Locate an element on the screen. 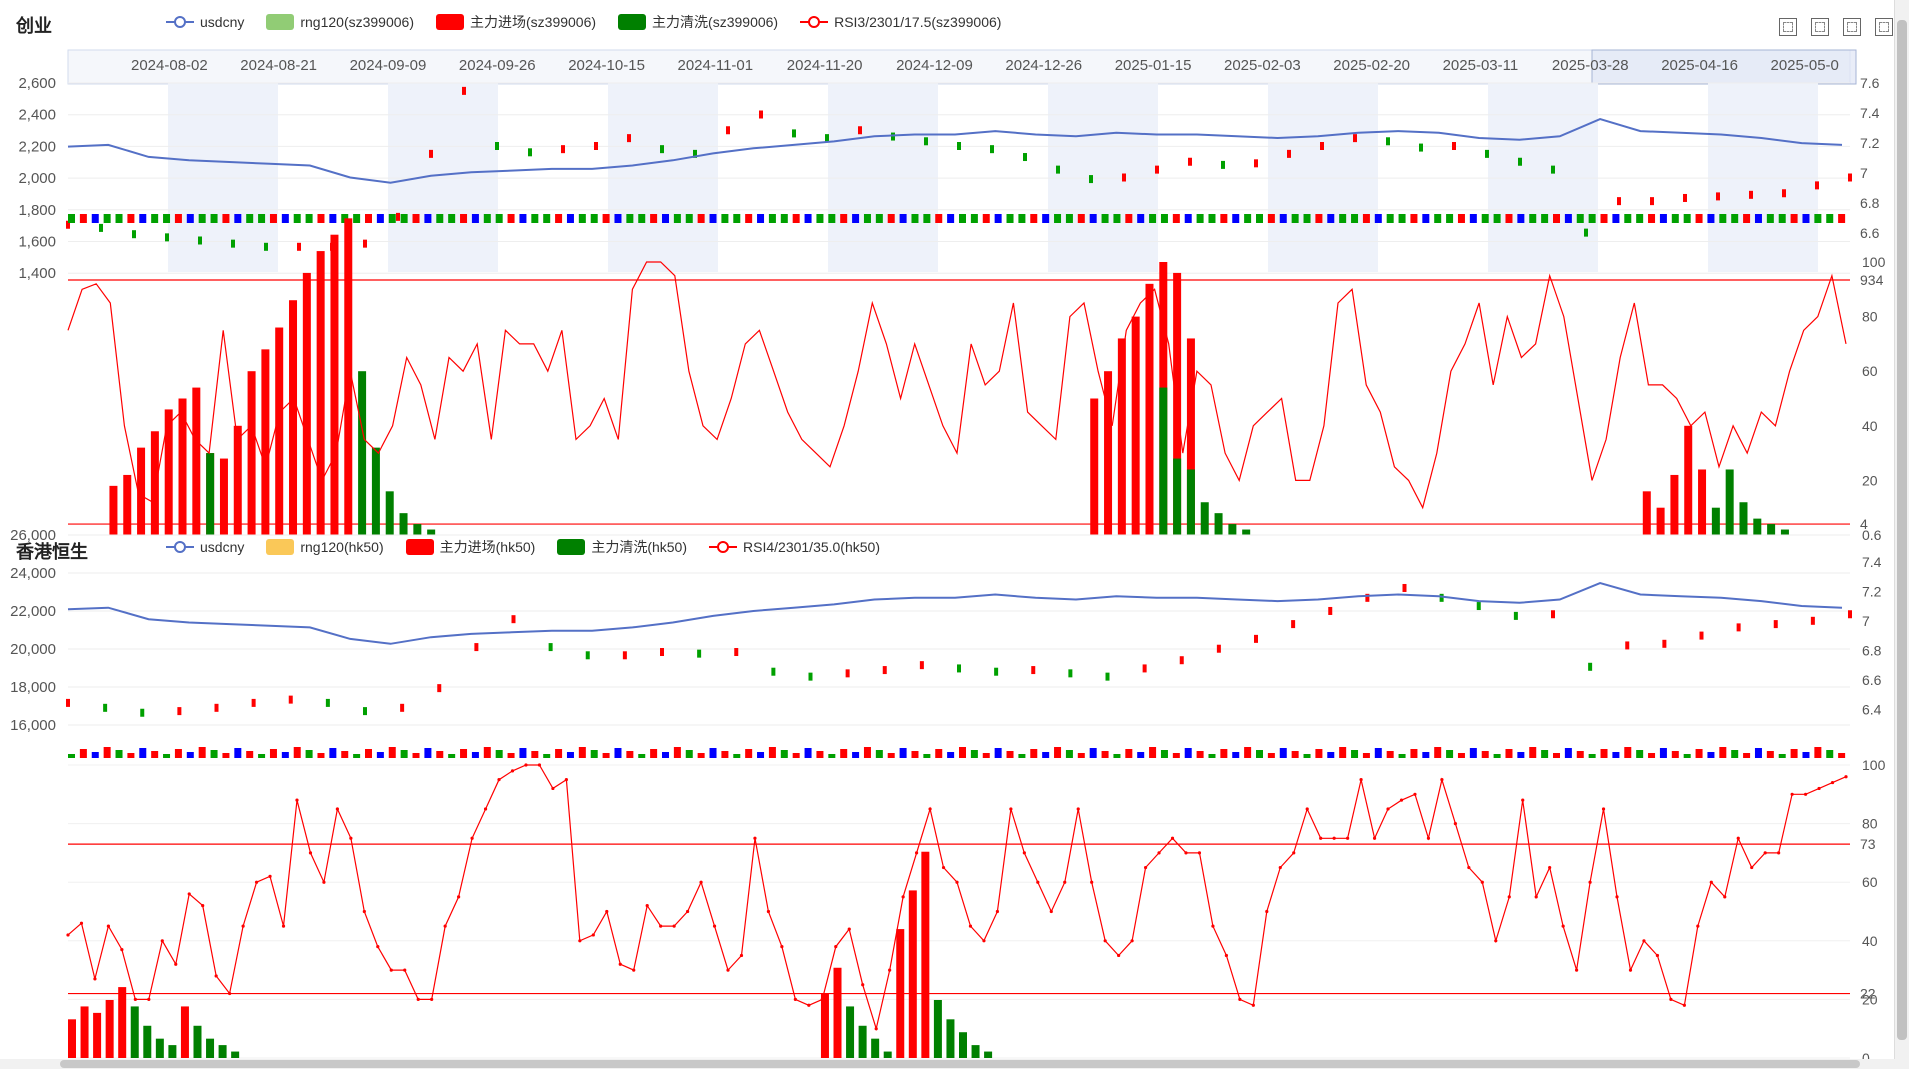 The width and height of the screenshot is (1909, 1069). vertical-scroll-thumb is located at coordinates (1902, 530).